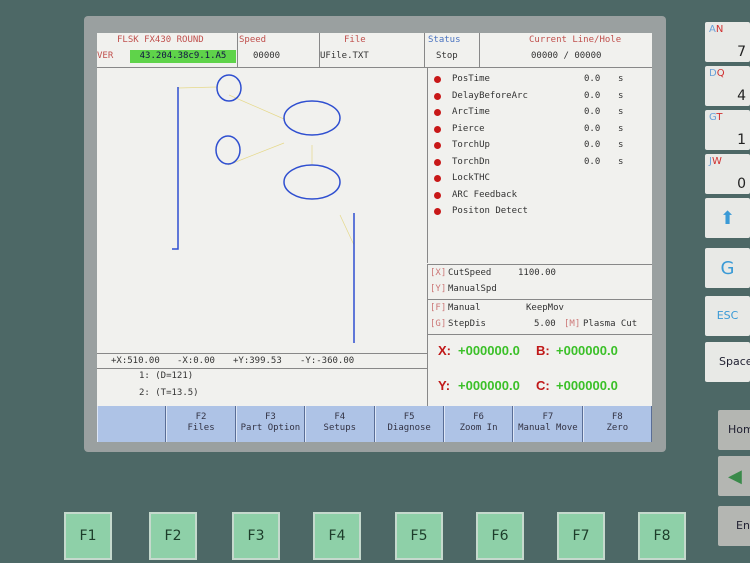  What do you see at coordinates (337, 536) in the screenshot?
I see `hardware-key-f4: F4` at bounding box center [337, 536].